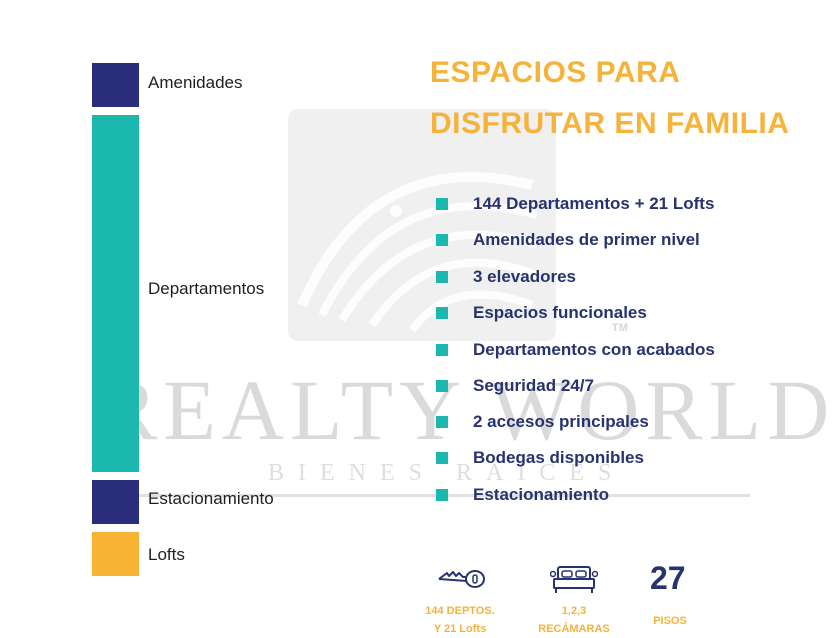 This screenshot has width=840, height=638. What do you see at coordinates (558, 457) in the screenshot?
I see `feature-text: Bodegas disponibles` at bounding box center [558, 457].